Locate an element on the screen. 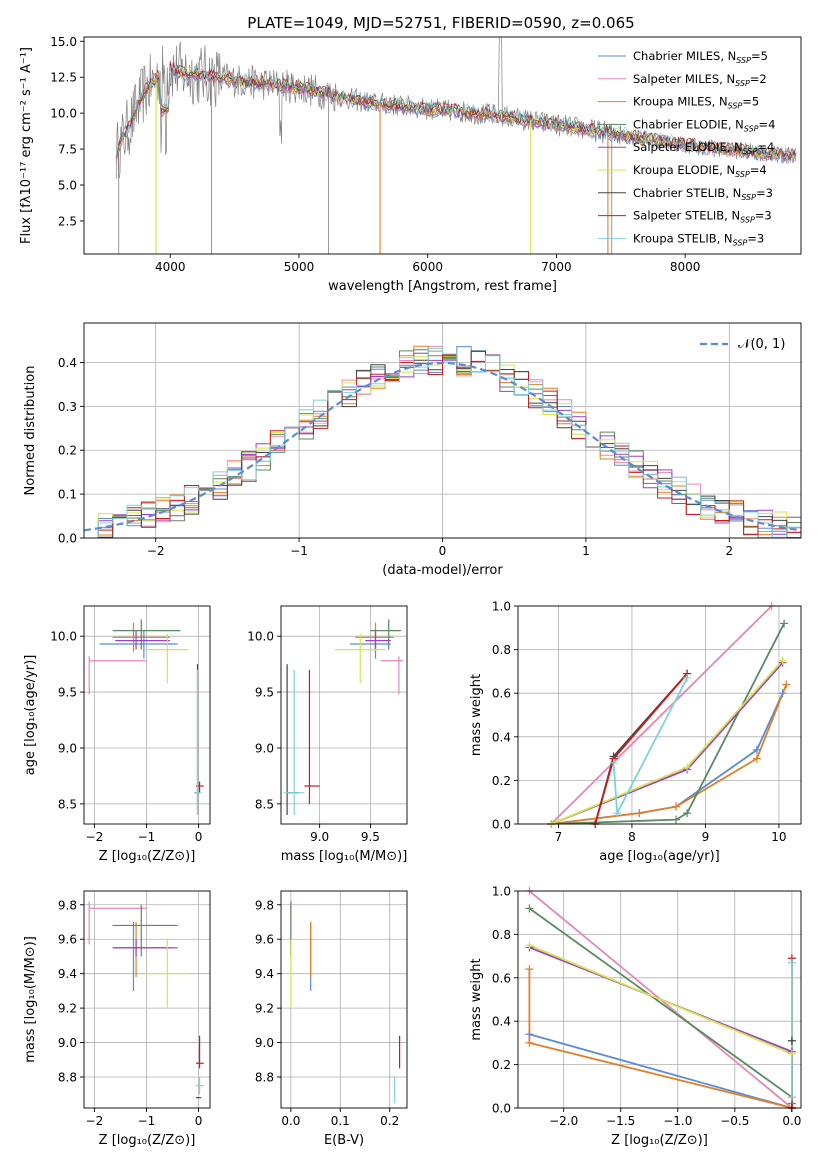 This screenshot has width=819, height=1174. x-tick-label: 0.0 is located at coordinates (791, 1121).